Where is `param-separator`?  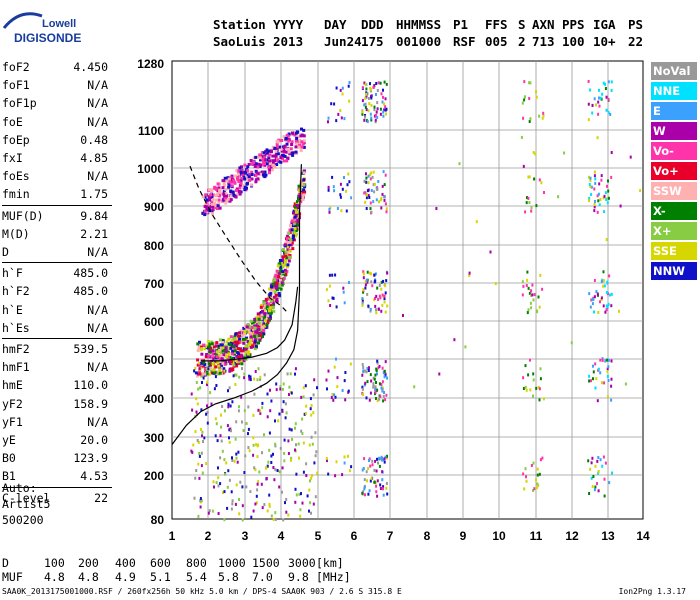 param-separator is located at coordinates (57, 205).